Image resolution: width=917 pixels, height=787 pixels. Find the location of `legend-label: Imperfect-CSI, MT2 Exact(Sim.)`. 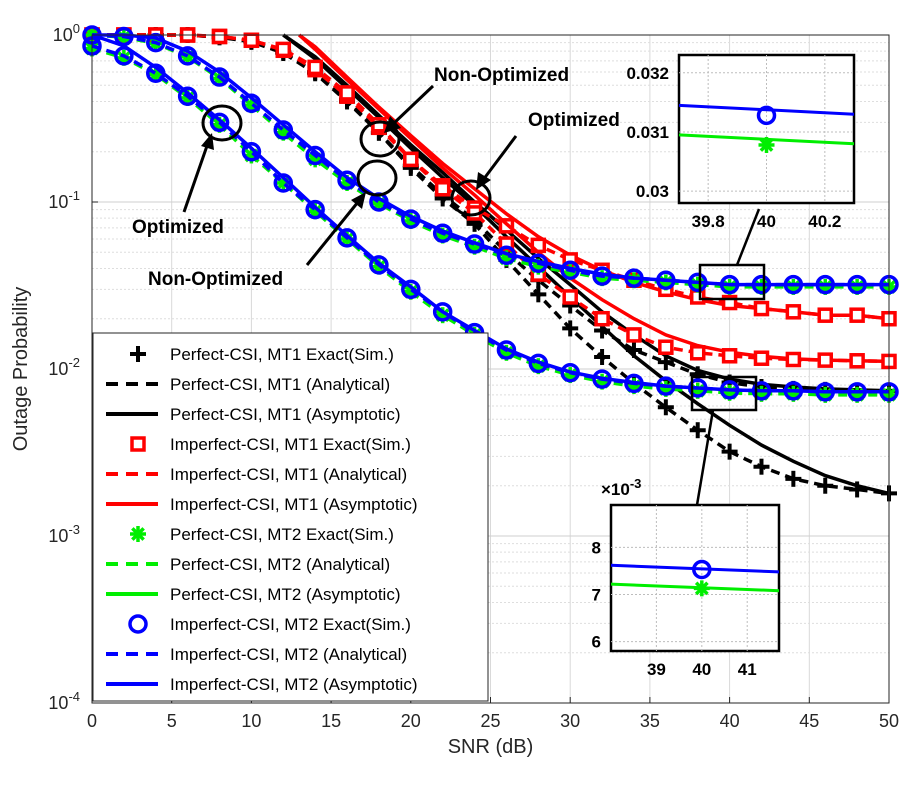

legend-label: Imperfect-CSI, MT2 Exact(Sim.) is located at coordinates (290, 624).